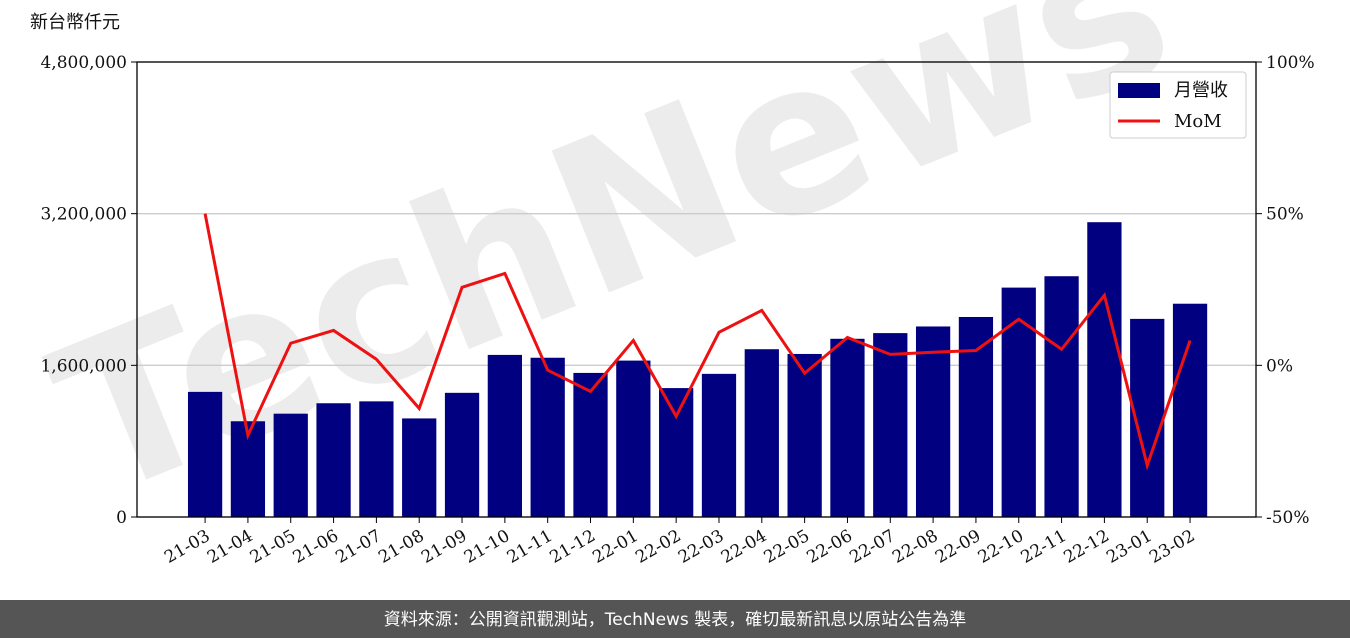 The image size is (1350, 638). What do you see at coordinates (530, 547) in the screenshot?
I see `x-tick-label: 21-11` at bounding box center [530, 547].